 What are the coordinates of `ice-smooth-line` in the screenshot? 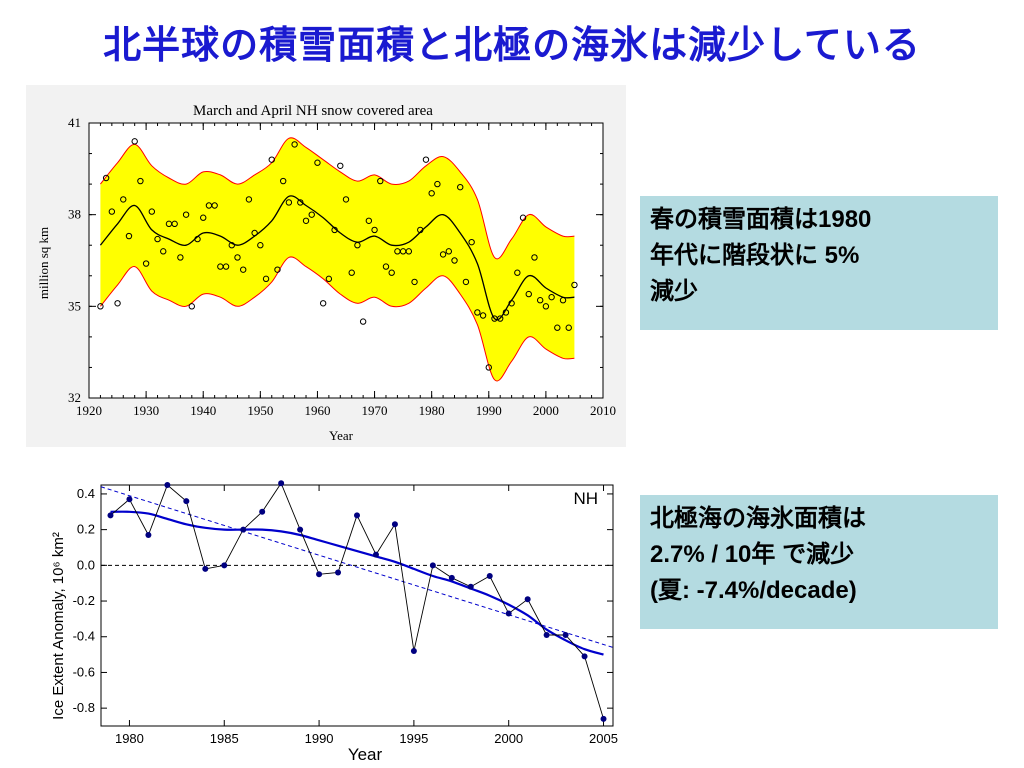 It's located at (357, 583).